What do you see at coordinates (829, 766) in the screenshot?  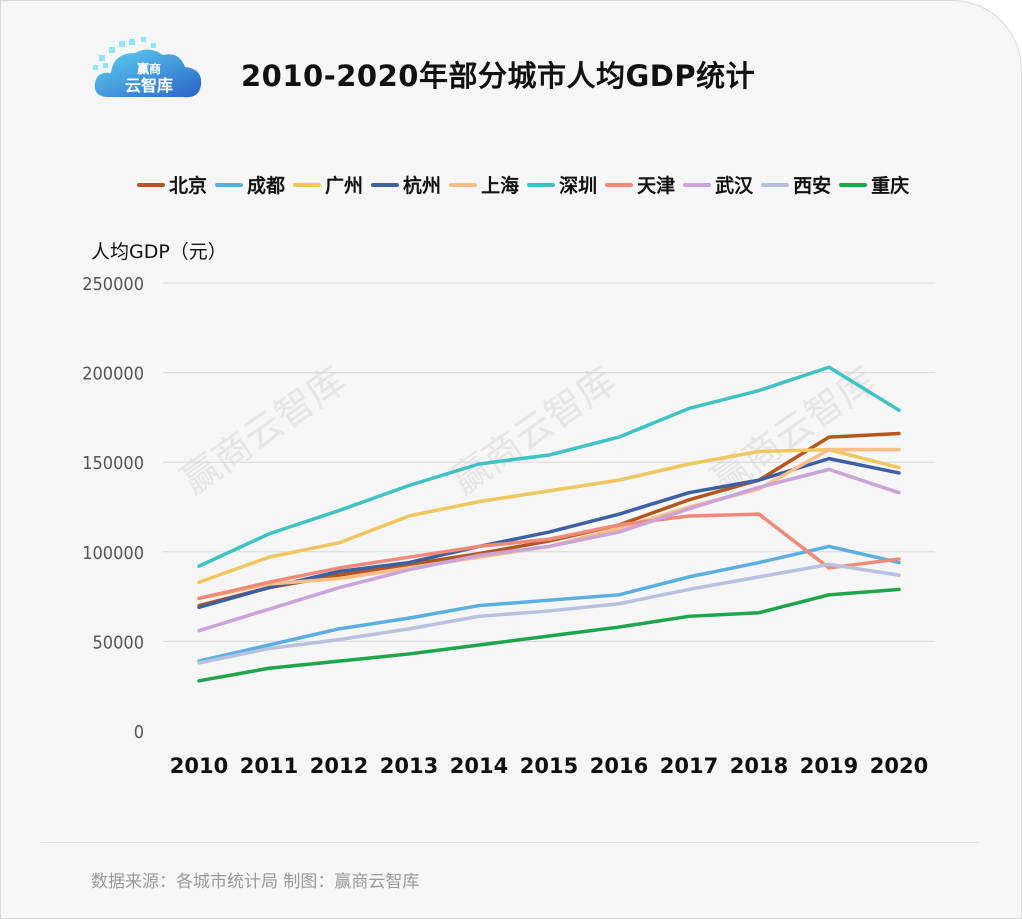 I see `x-tick-label: 2019` at bounding box center [829, 766].